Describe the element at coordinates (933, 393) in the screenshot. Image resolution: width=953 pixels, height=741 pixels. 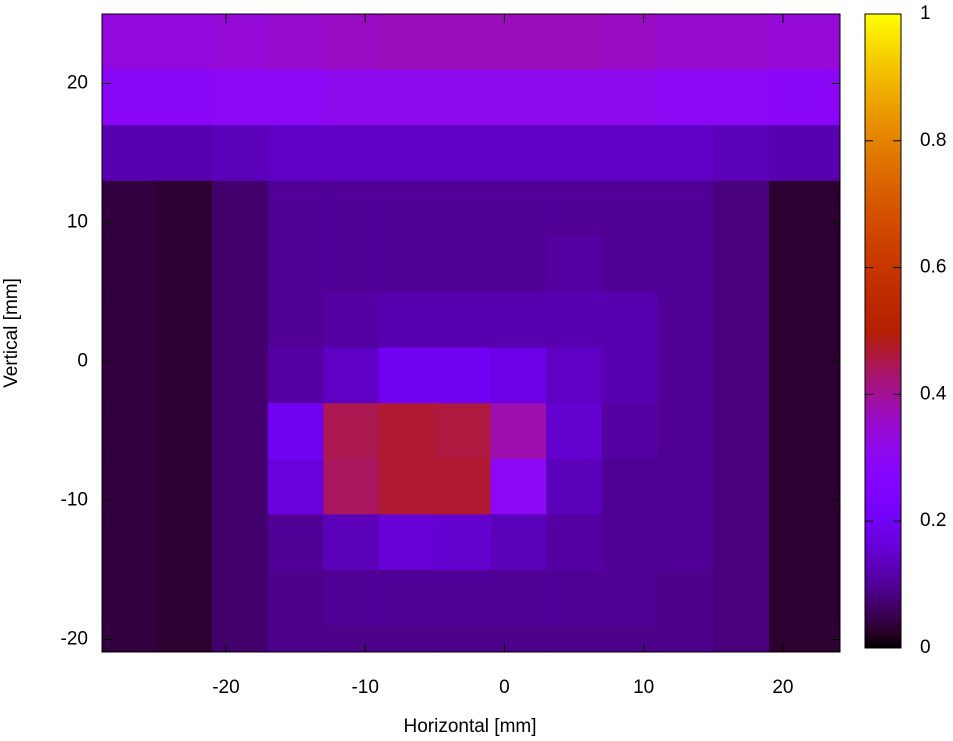
I see `colorbar-tick-label: 0.4` at that location.